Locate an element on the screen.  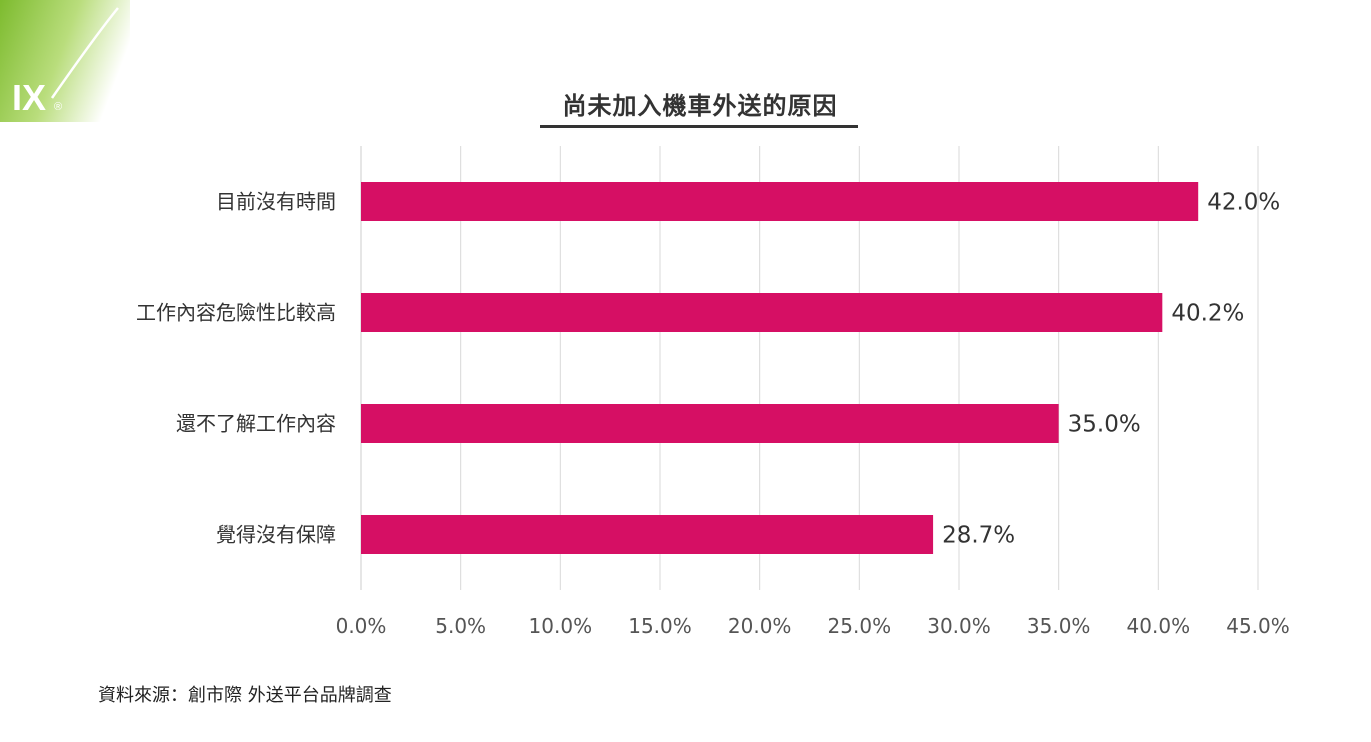
x-tick-label: 30.0% is located at coordinates (959, 626).